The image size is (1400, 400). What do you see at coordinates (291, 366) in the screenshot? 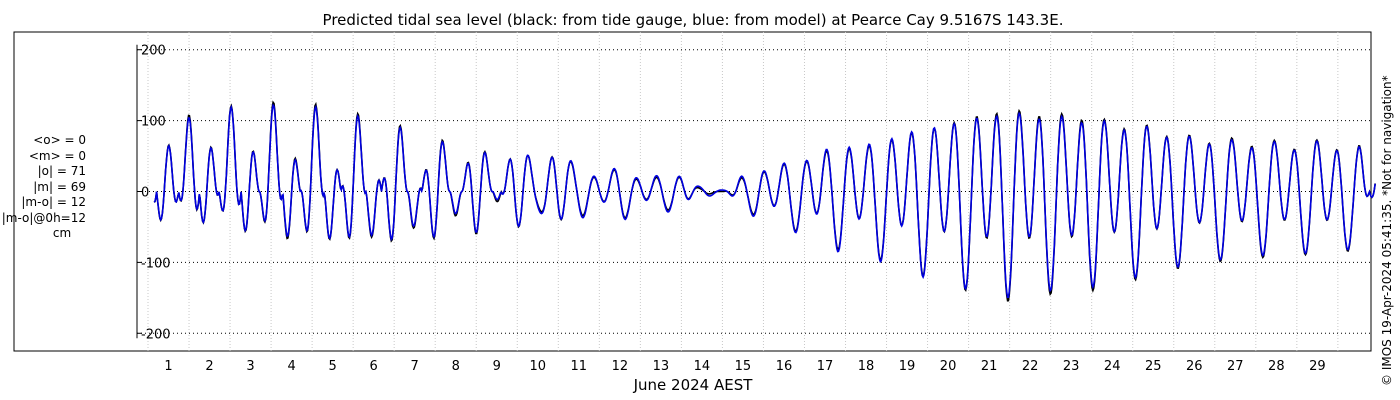
I see `x-tick-label: 4` at bounding box center [291, 366].